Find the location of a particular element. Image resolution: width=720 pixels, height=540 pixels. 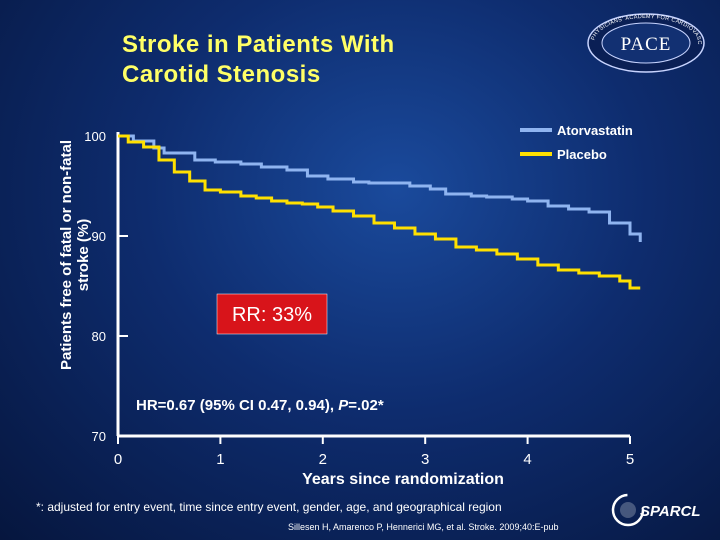

y-tick-label-100: 100 is located at coordinates (95, 136).